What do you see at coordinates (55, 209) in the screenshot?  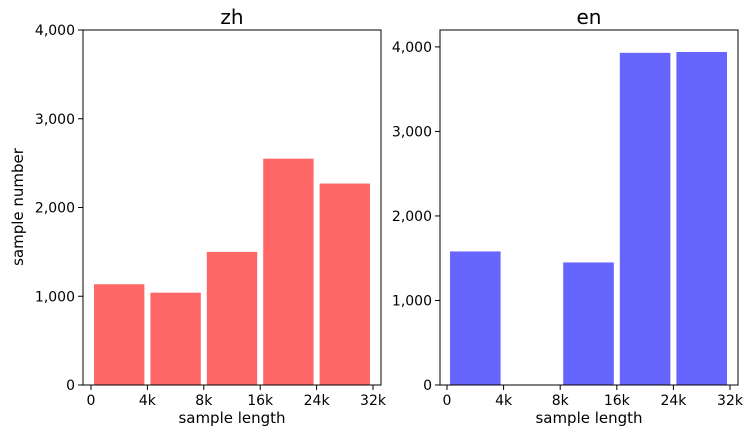 I see `zh-y-tick-label-2: 2,000` at bounding box center [55, 209].